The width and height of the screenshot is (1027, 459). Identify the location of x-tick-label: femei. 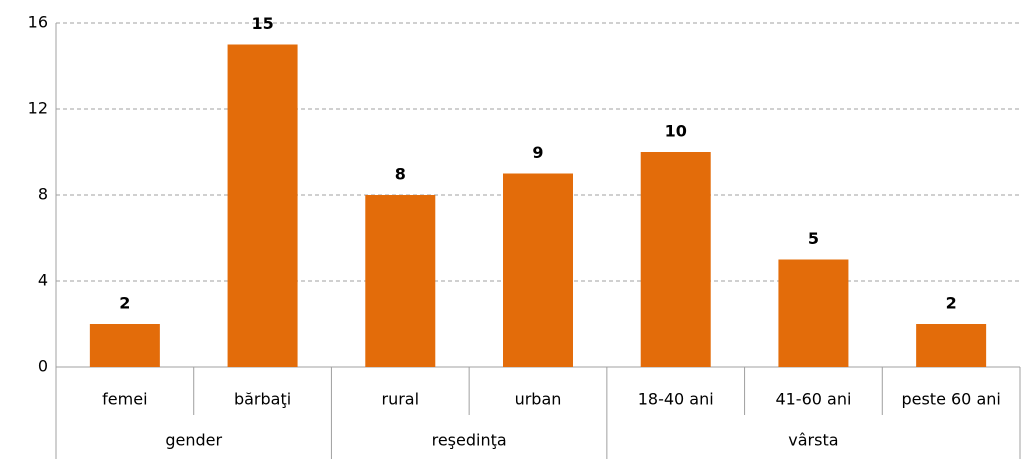
(124, 399).